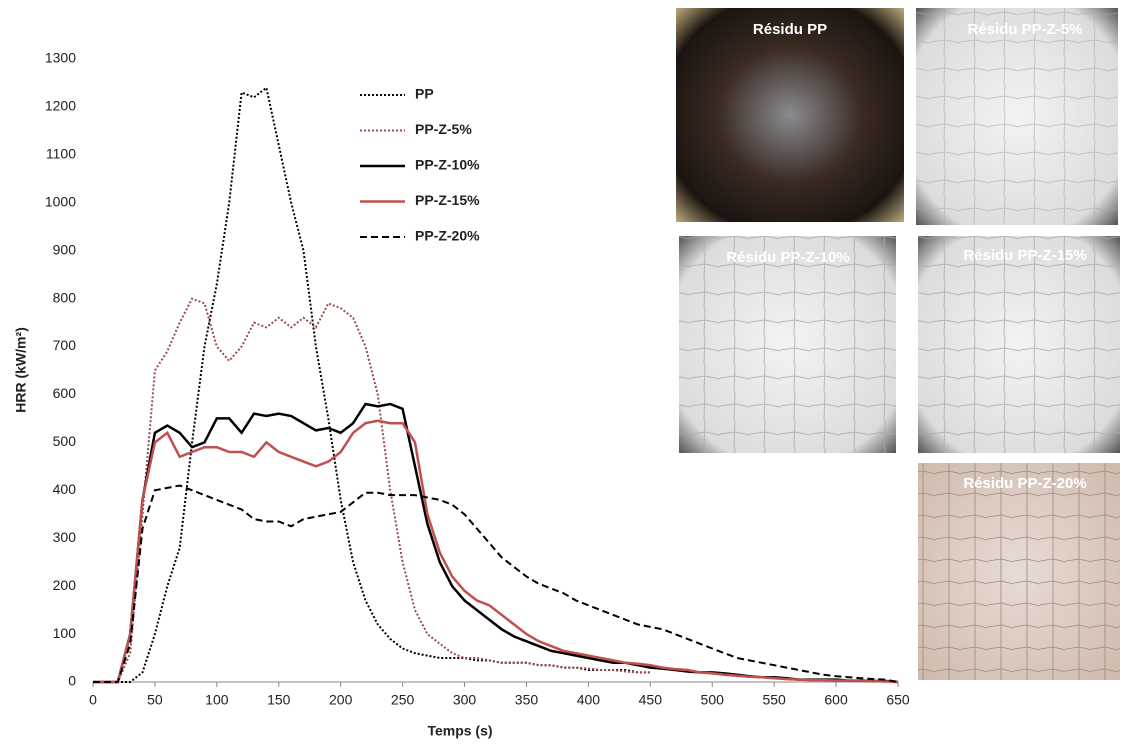 The height and width of the screenshot is (749, 1126). What do you see at coordinates (790, 115) in the screenshot?
I see `photo` at bounding box center [790, 115].